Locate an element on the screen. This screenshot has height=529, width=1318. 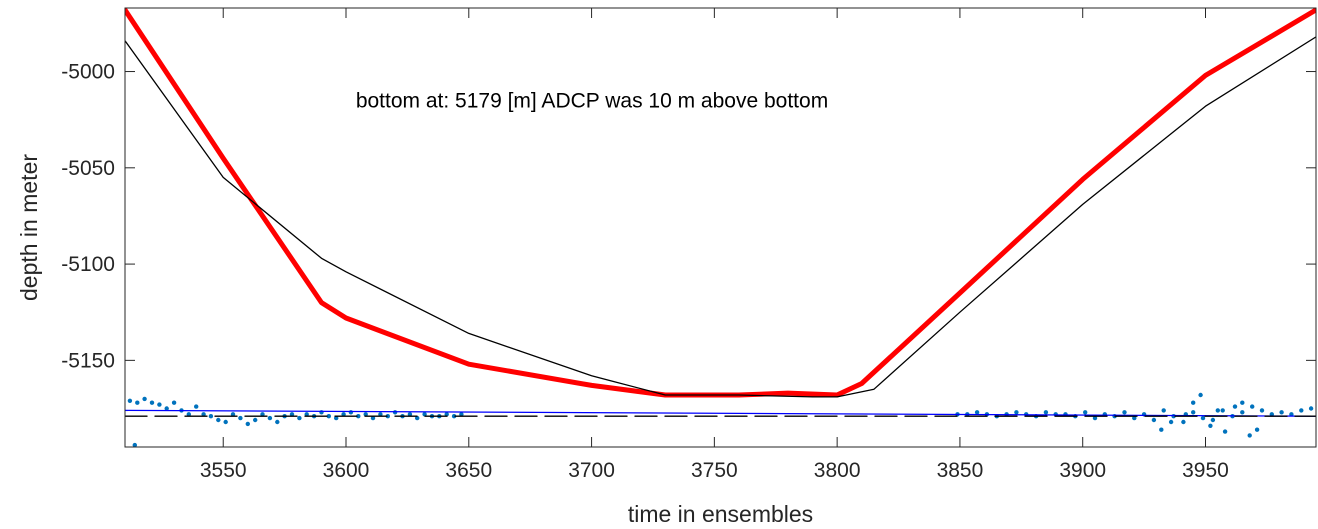
y-tick-label: -5050 is located at coordinates (88, 168).